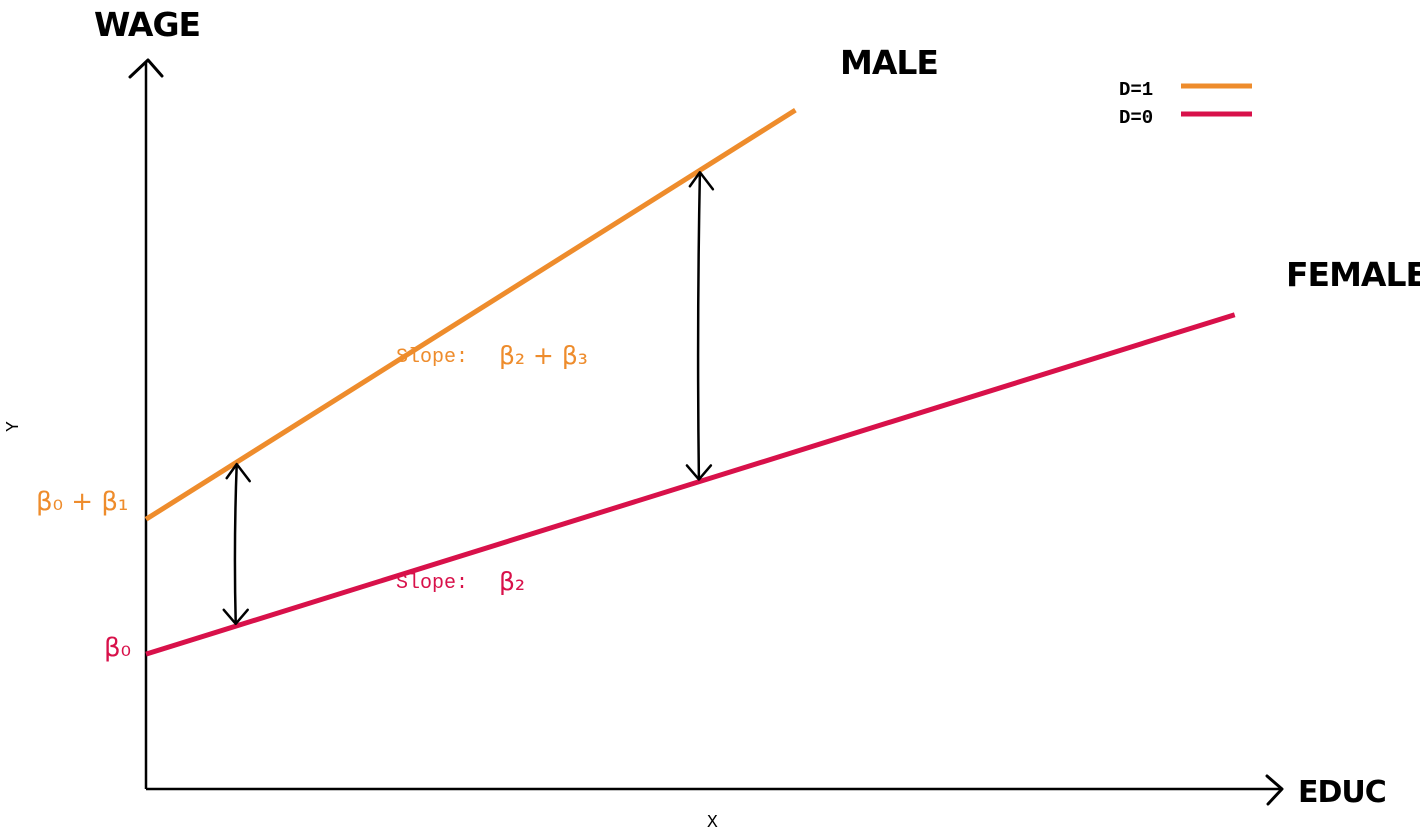 This screenshot has width=1420, height=832. I want to click on intercept-label-female: β₀, so click(117, 648).